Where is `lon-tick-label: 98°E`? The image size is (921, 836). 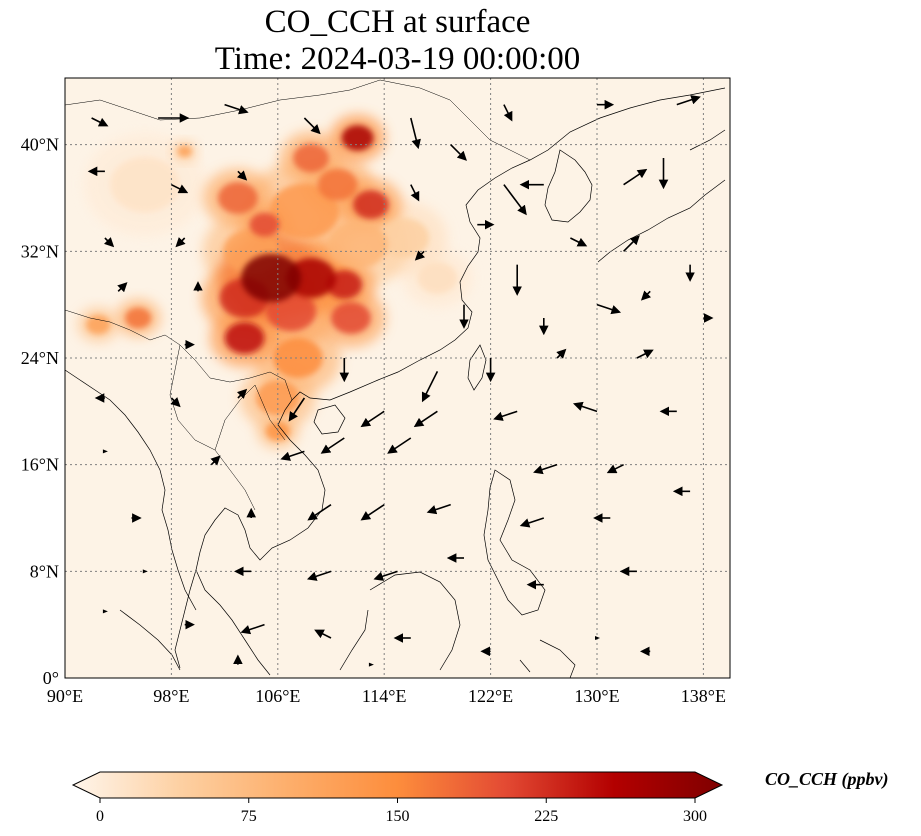
lon-tick-label: 98°E is located at coordinates (171, 696).